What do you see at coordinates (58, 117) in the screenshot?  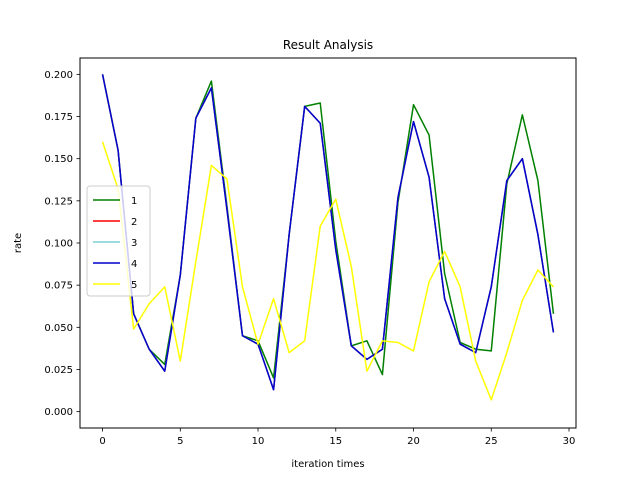 I see `y-tick-label: 0.175` at bounding box center [58, 117].